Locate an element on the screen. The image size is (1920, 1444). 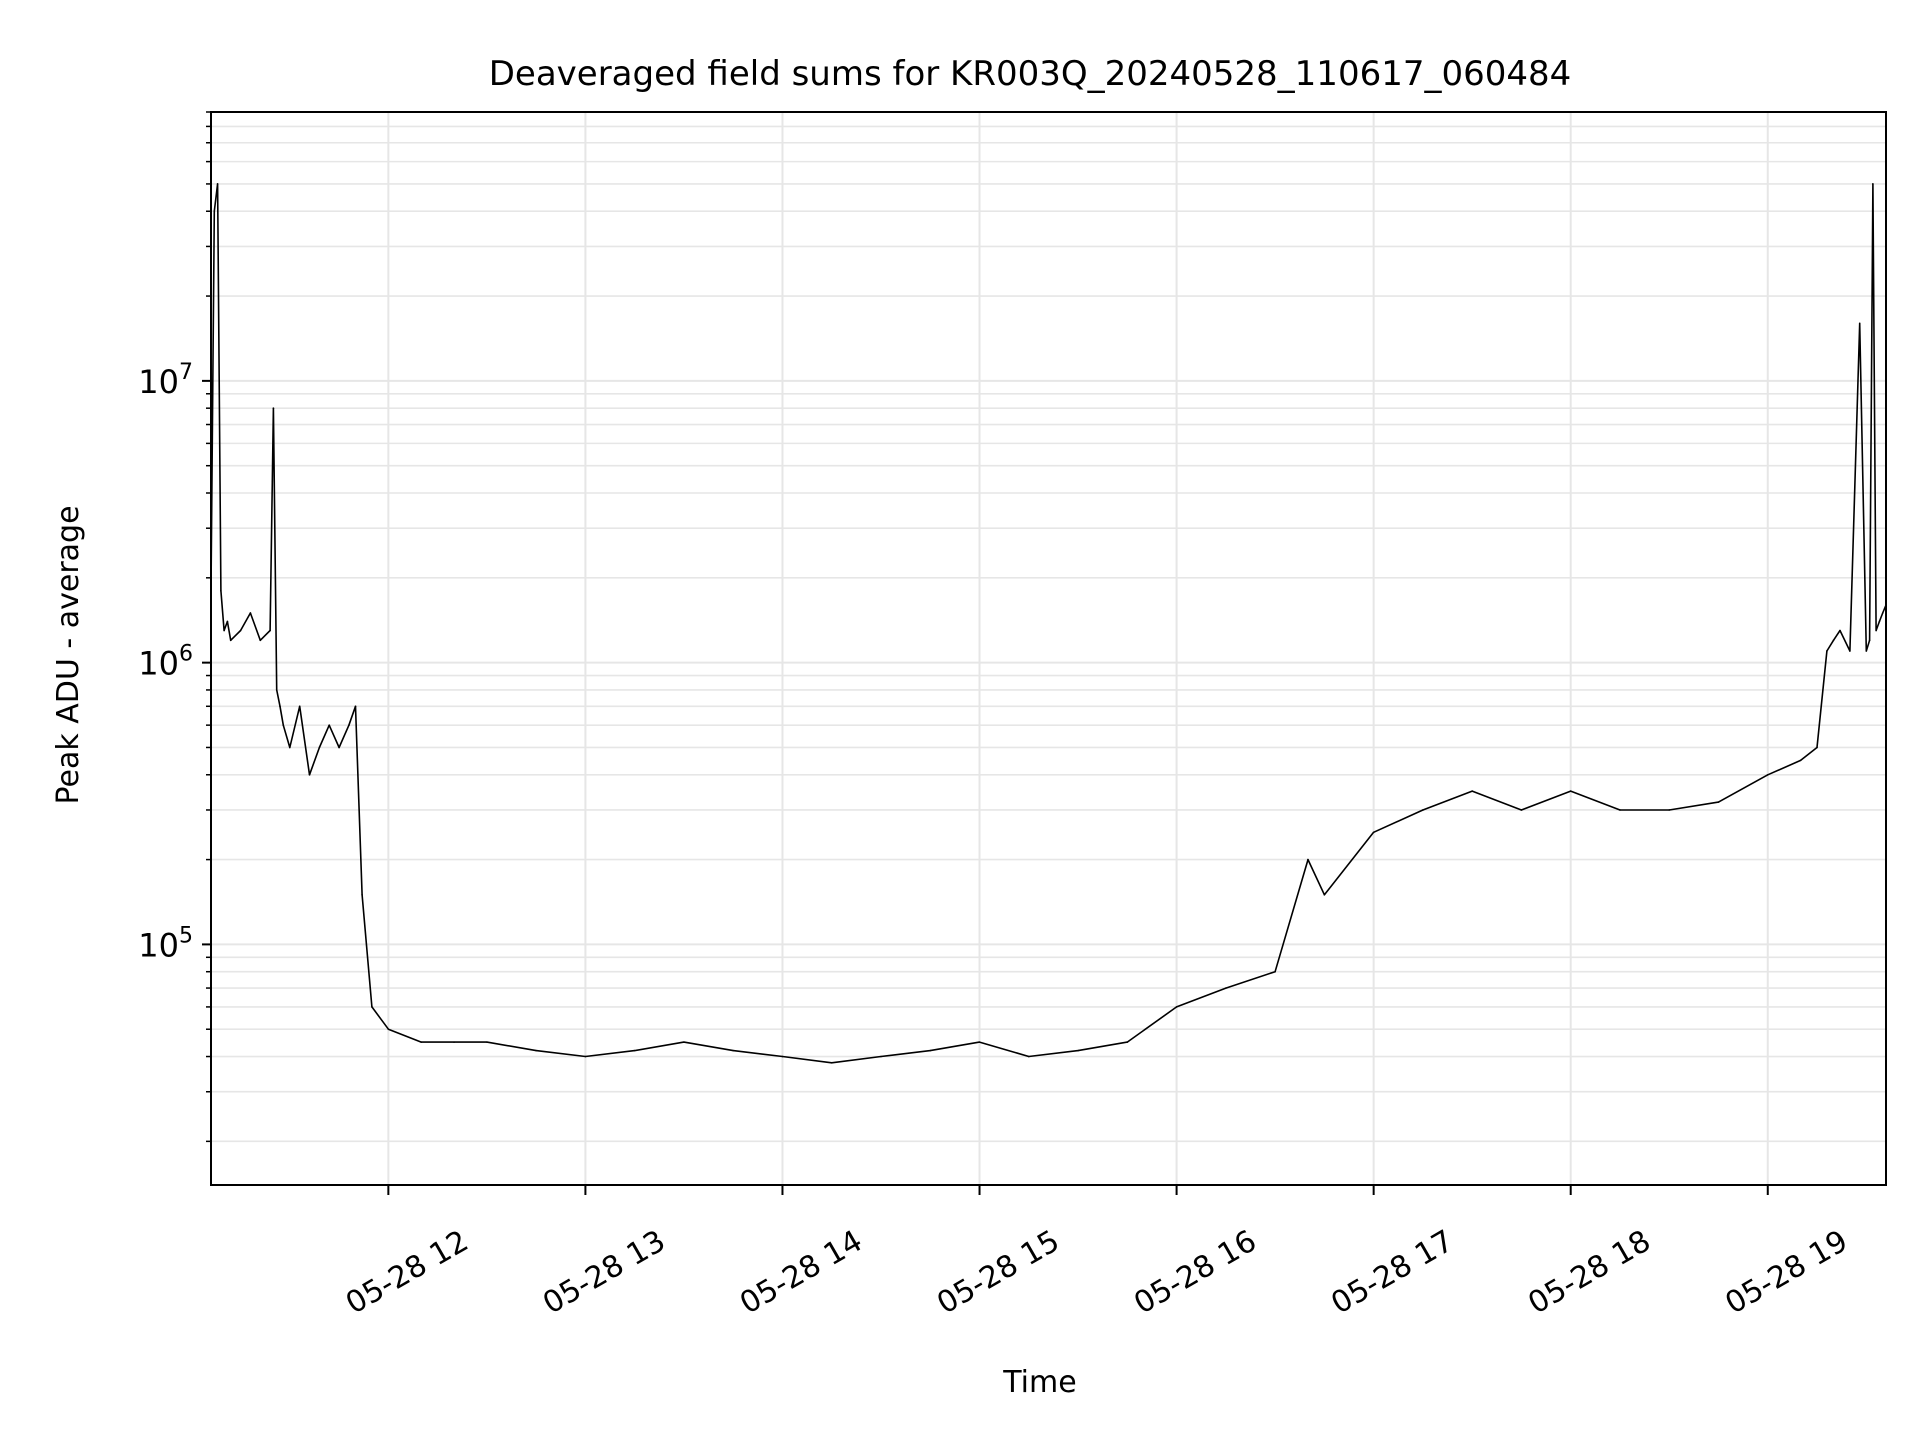
y-tick-exponent: 6 is located at coordinates (186, 654).